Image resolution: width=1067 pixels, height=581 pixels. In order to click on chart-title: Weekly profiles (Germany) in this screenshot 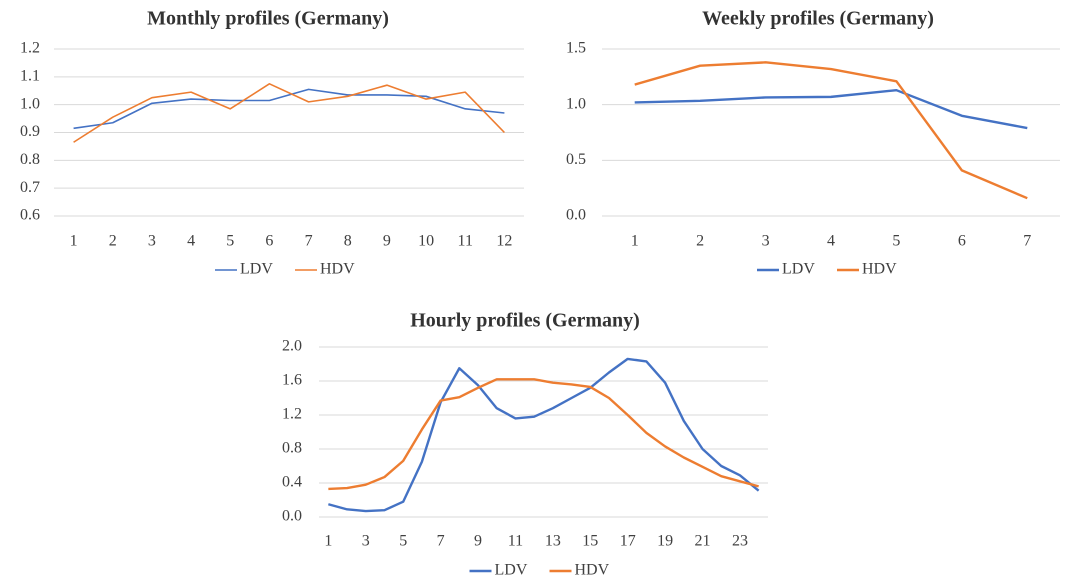, I will do `click(818, 19)`.